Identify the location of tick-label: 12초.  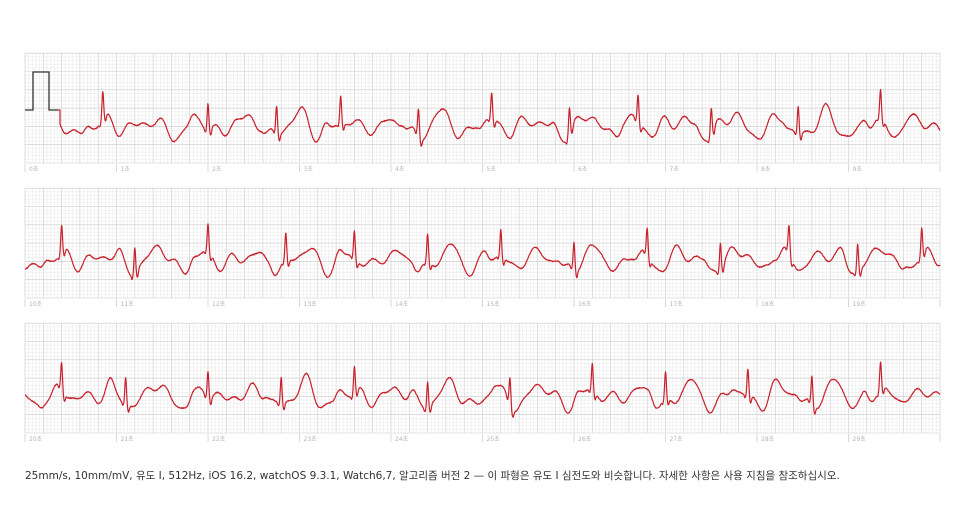
(219, 304).